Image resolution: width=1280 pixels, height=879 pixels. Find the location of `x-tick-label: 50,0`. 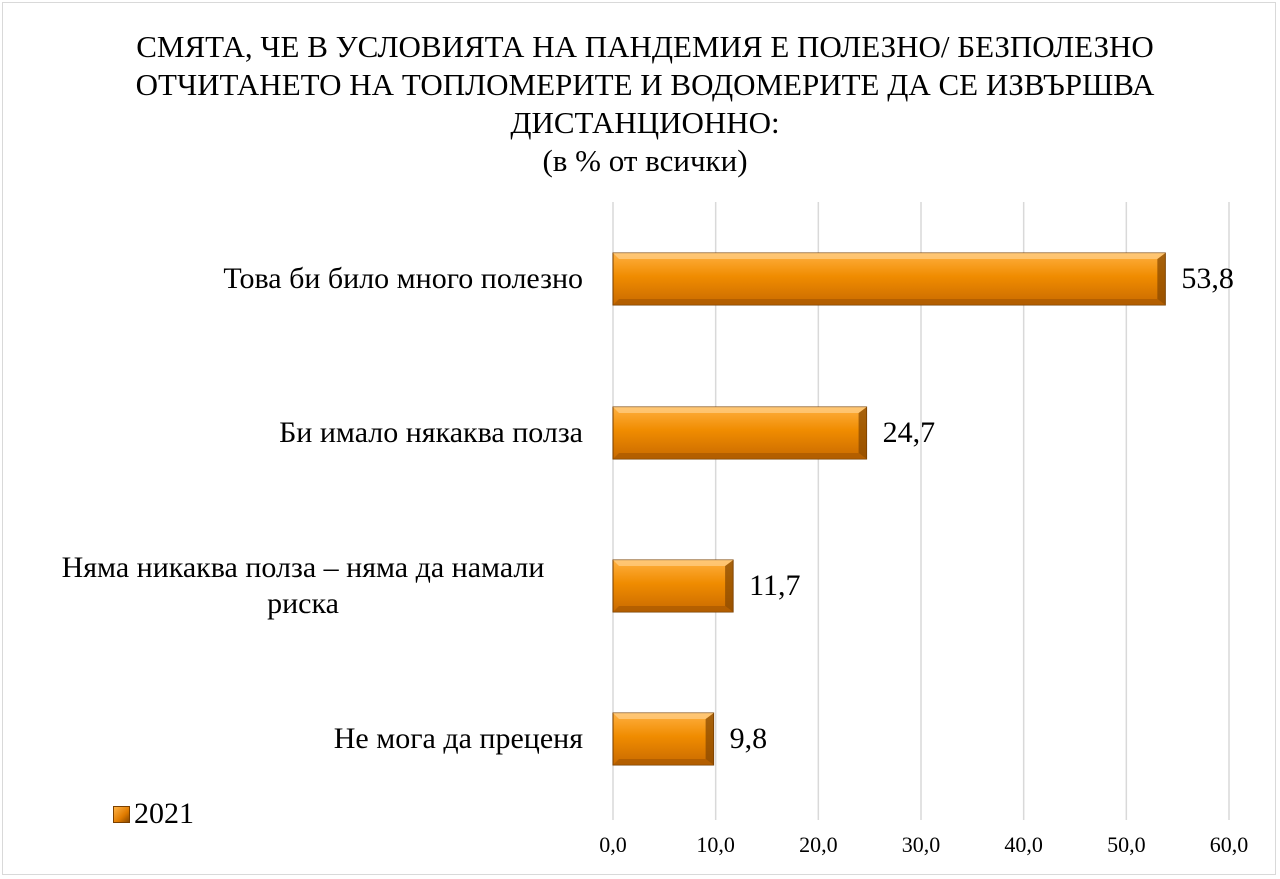

x-tick-label: 50,0 is located at coordinates (1126, 844).